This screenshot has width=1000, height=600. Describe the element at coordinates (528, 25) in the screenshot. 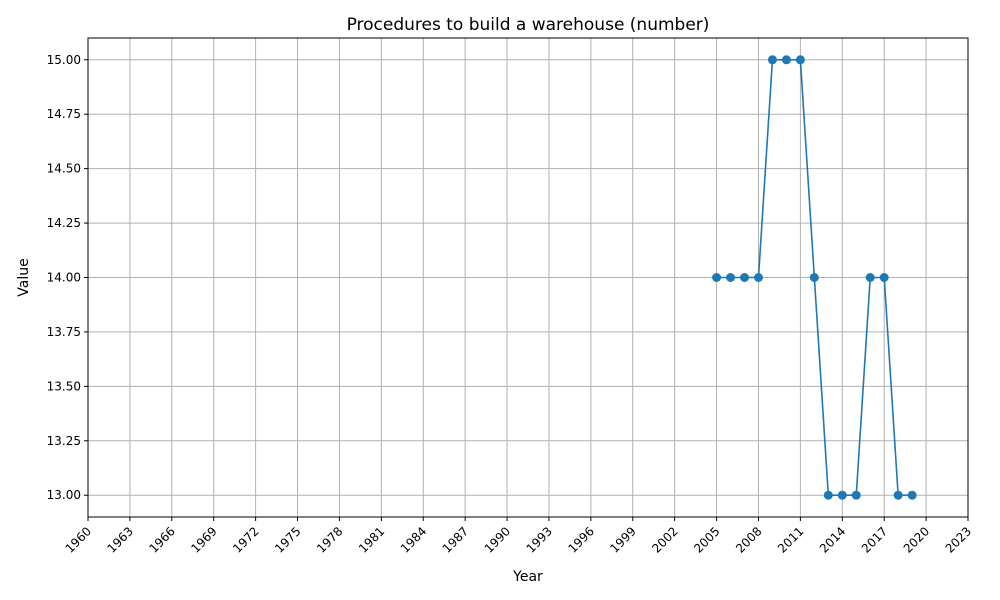

I see `chart-title: Procedures to build a warehouse (number)` at that location.